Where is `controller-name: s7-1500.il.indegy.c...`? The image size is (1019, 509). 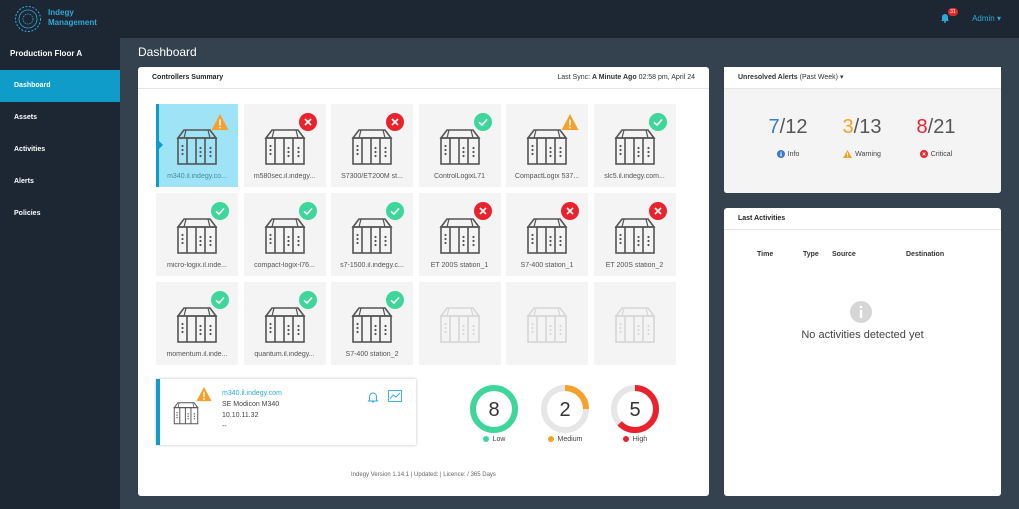 controller-name: s7-1500.il.indegy.c... is located at coordinates (372, 265).